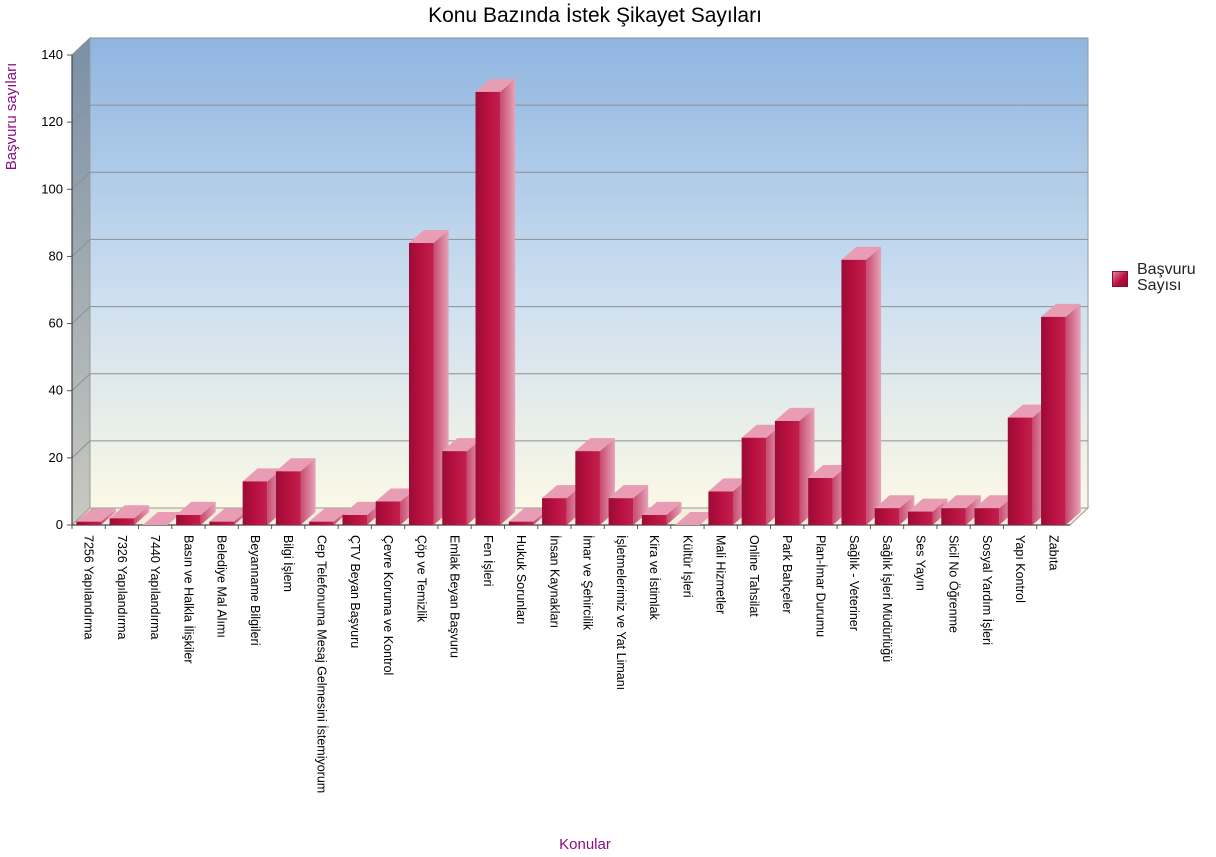 The image size is (1216, 857). I want to click on x-tick-label: Beyanname Bilgileri, so click(255, 590).